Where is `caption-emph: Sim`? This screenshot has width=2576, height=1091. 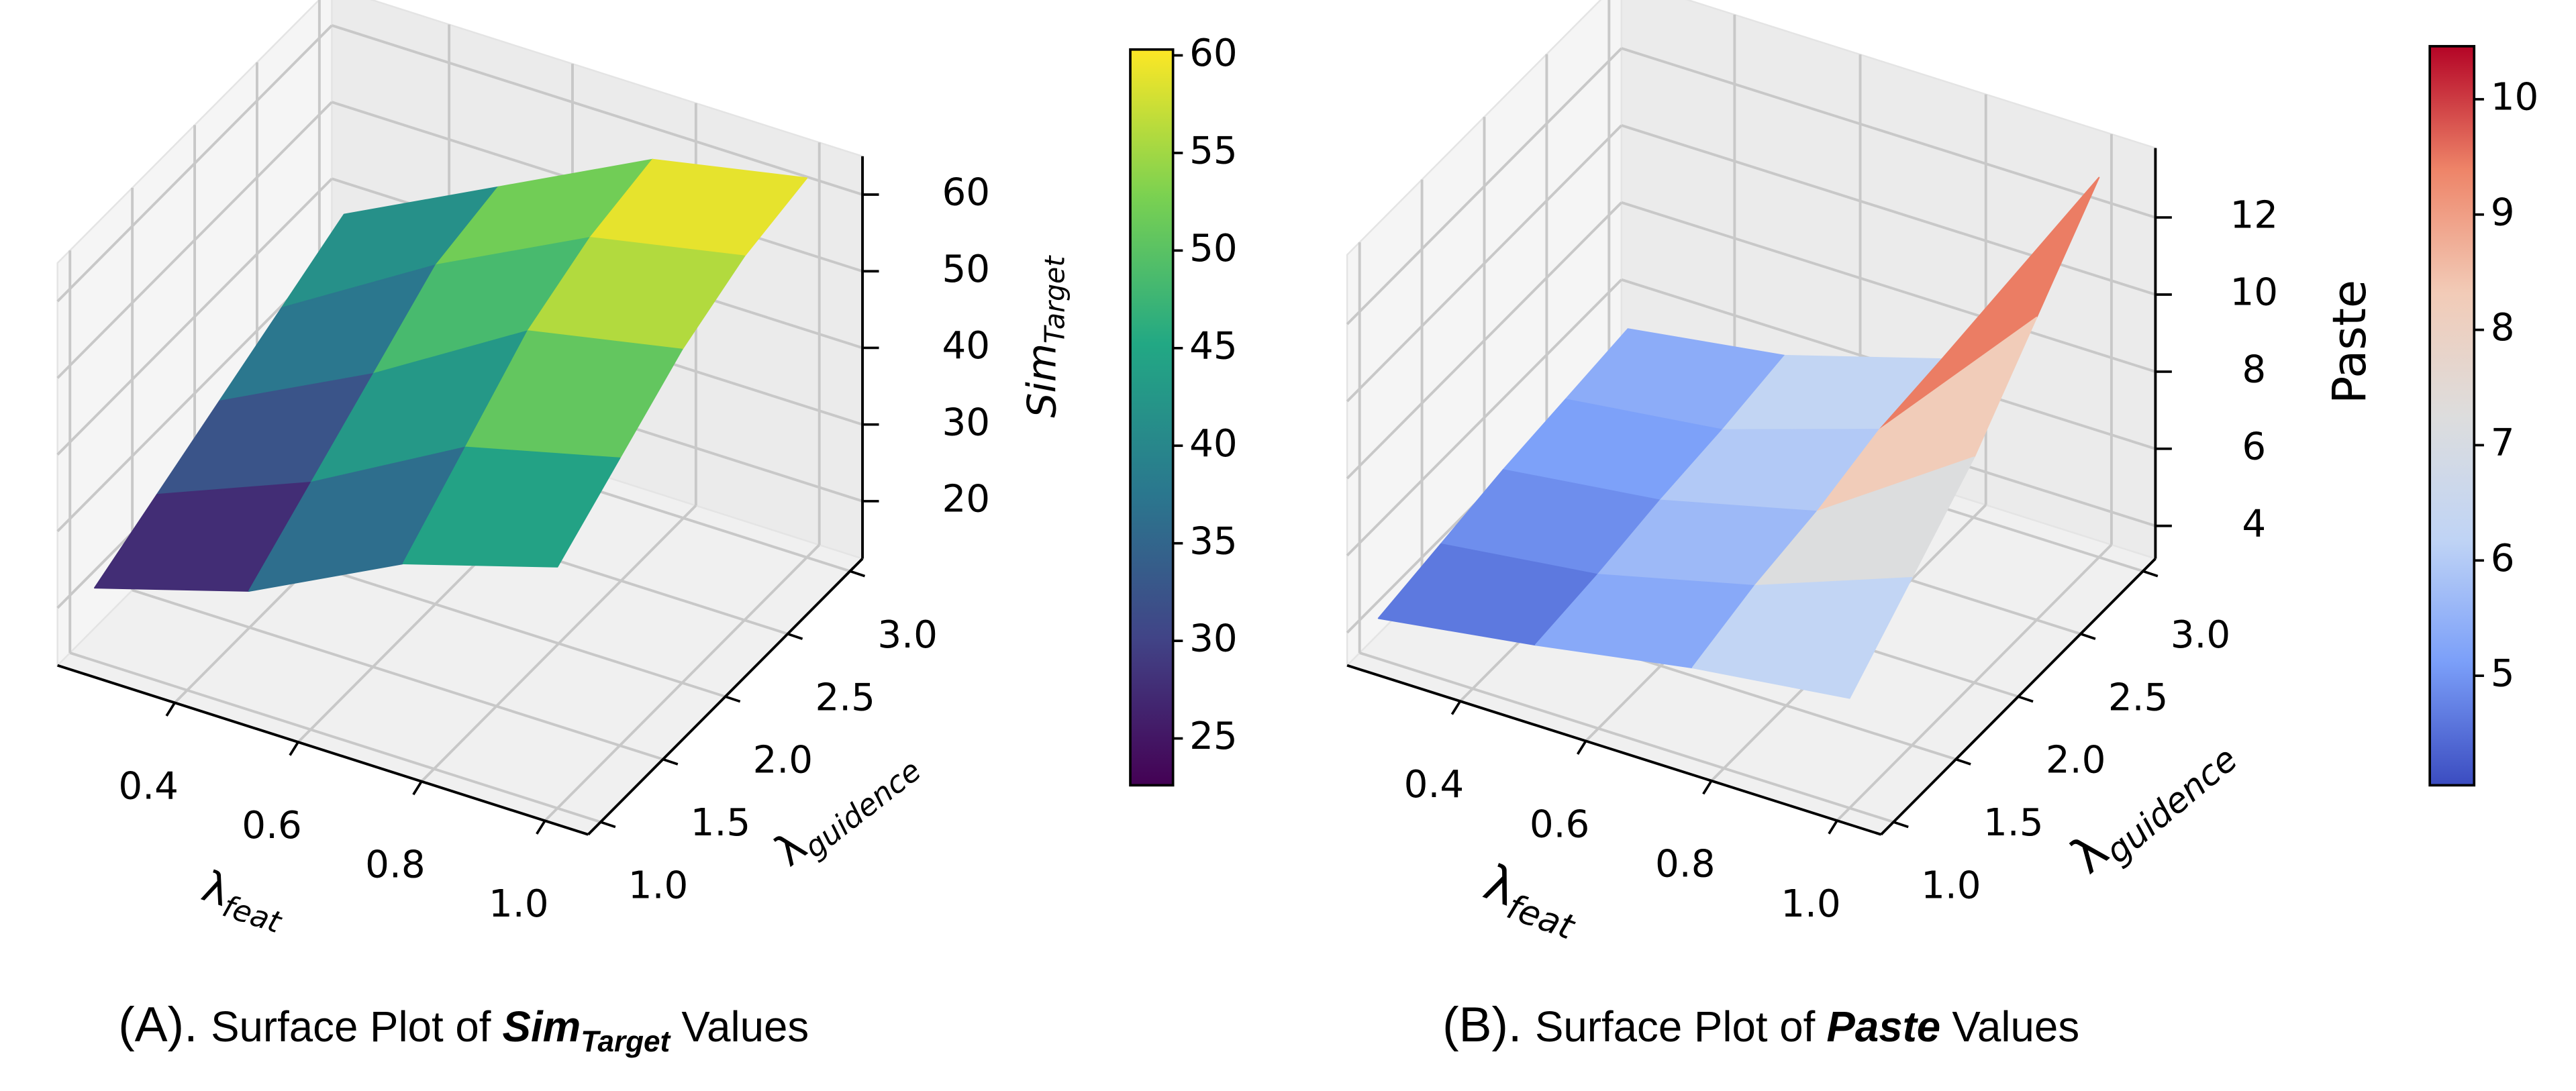 caption-emph: Sim is located at coordinates (542, 1027).